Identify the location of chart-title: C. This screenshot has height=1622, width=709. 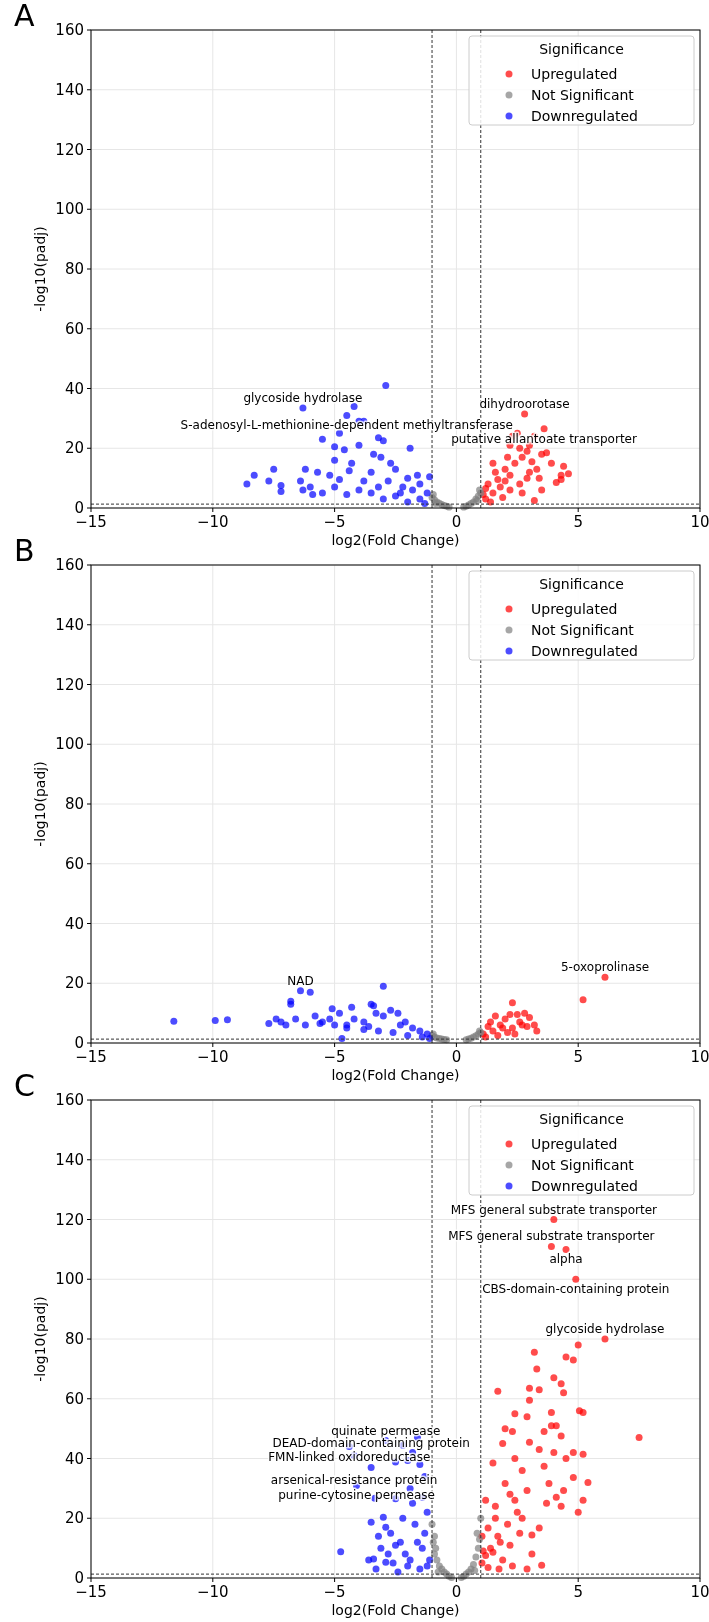
(24, 1085).